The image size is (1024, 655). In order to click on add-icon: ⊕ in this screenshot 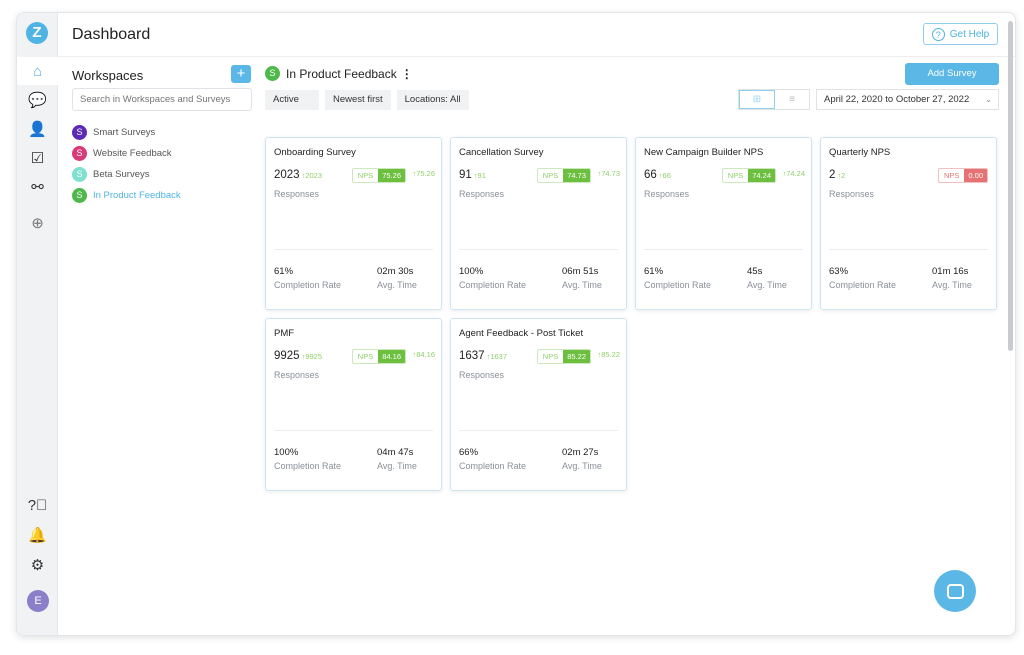, I will do `click(37, 223)`.